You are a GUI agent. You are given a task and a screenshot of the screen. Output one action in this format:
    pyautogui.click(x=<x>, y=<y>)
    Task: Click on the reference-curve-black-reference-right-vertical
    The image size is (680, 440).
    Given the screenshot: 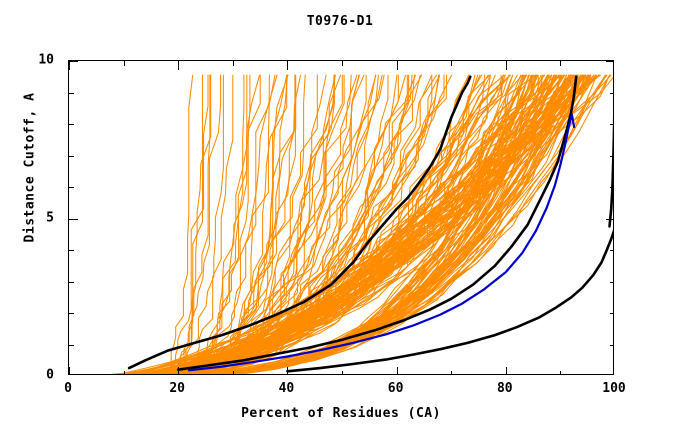 What is the action you would take?
    pyautogui.click(x=610, y=171)
    